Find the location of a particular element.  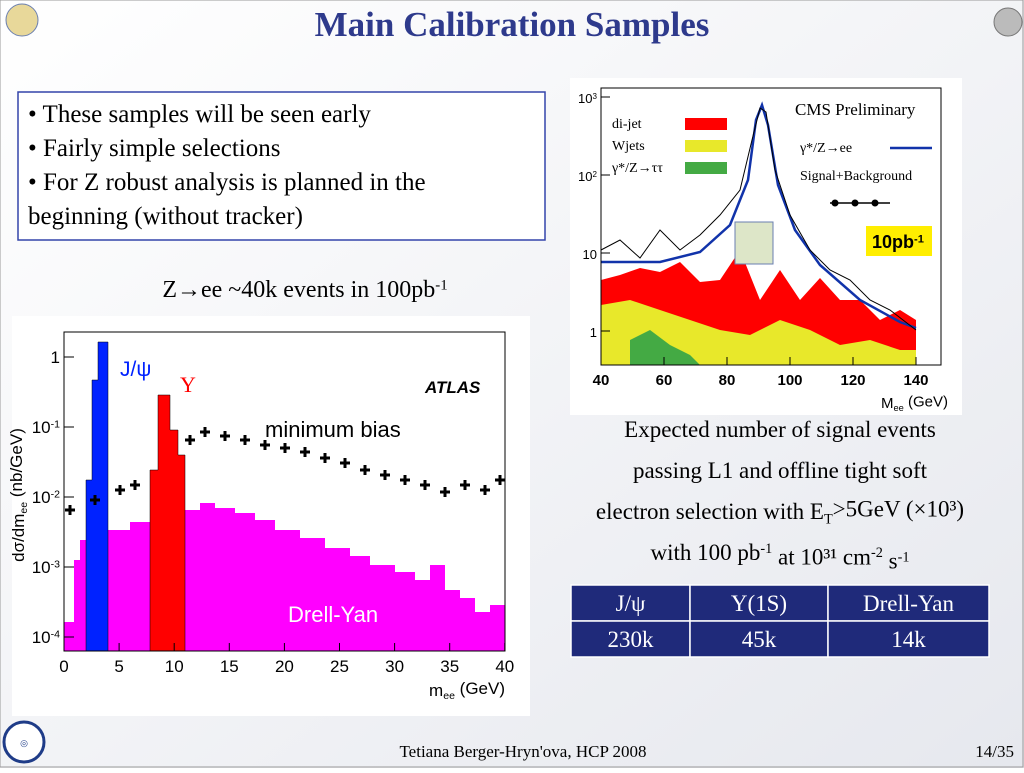

text-run: passing L1 and offline tight soft is located at coordinates (780, 470).